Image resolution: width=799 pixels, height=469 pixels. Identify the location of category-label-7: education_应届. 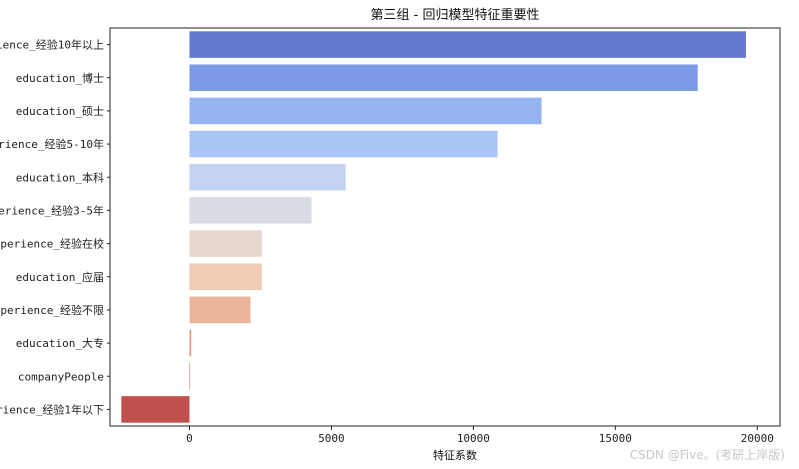
(60, 277).